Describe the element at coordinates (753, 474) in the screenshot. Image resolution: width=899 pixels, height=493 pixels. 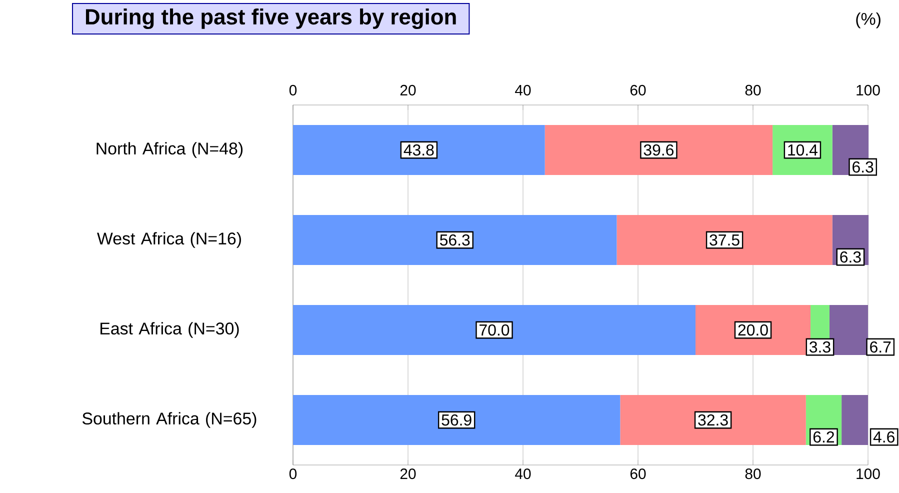
I see `x-tick-label: 80` at that location.